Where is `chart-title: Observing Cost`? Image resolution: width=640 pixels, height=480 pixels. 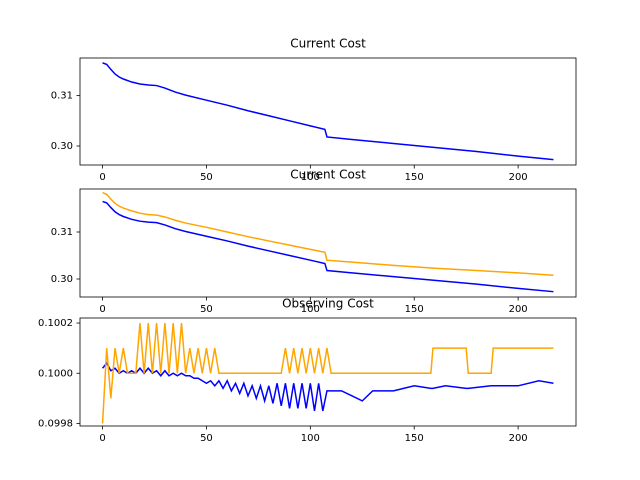 chart-title: Observing Cost is located at coordinates (328, 304).